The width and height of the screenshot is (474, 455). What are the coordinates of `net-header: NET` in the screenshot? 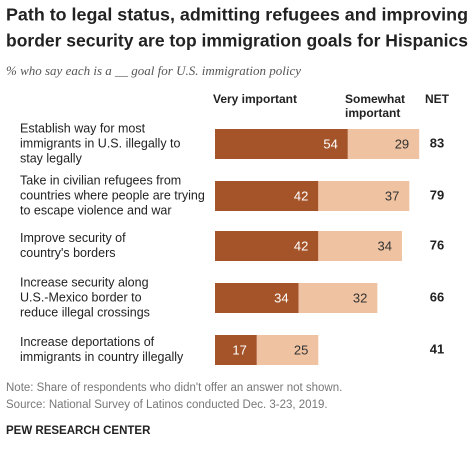 It's located at (437, 99).